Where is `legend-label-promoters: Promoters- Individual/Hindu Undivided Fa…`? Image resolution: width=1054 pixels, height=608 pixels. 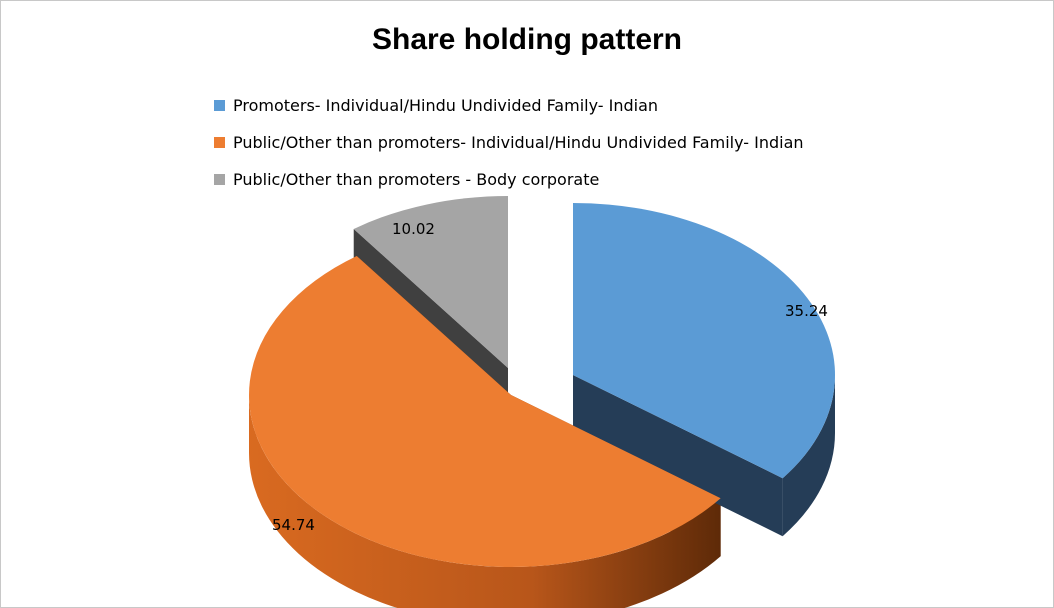
legend-label-promoters: Promoters- Individual/Hindu Undivided Fa… is located at coordinates (446, 105).